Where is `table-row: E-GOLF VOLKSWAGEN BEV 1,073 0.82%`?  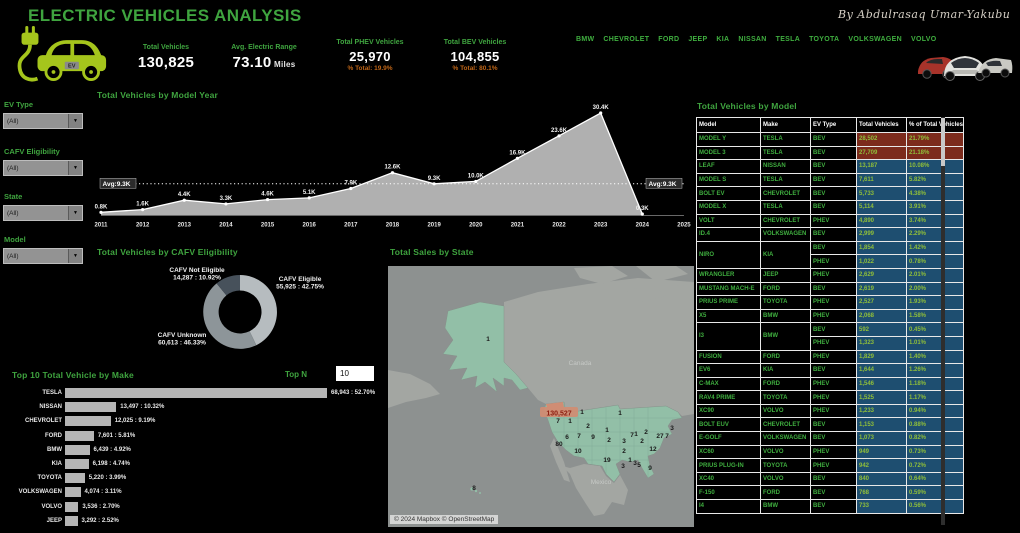 table-row: E-GOLF VOLKSWAGEN BEV 1,073 0.82% is located at coordinates (830, 438).